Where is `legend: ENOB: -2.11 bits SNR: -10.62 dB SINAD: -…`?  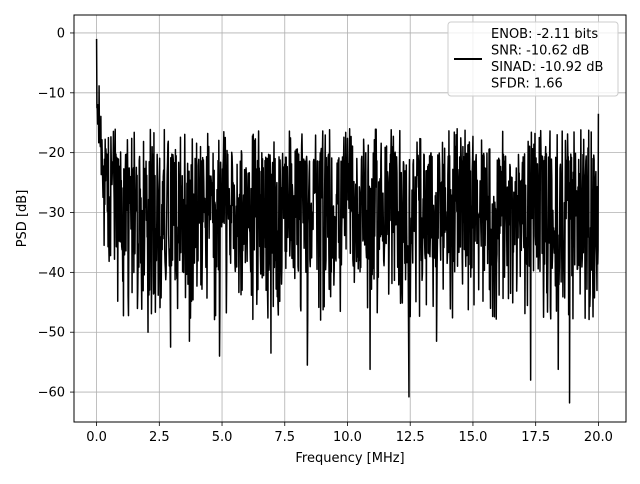 legend: ENOB: -2.11 bits SNR: -10.62 dB SINAD: -… is located at coordinates (533, 59).